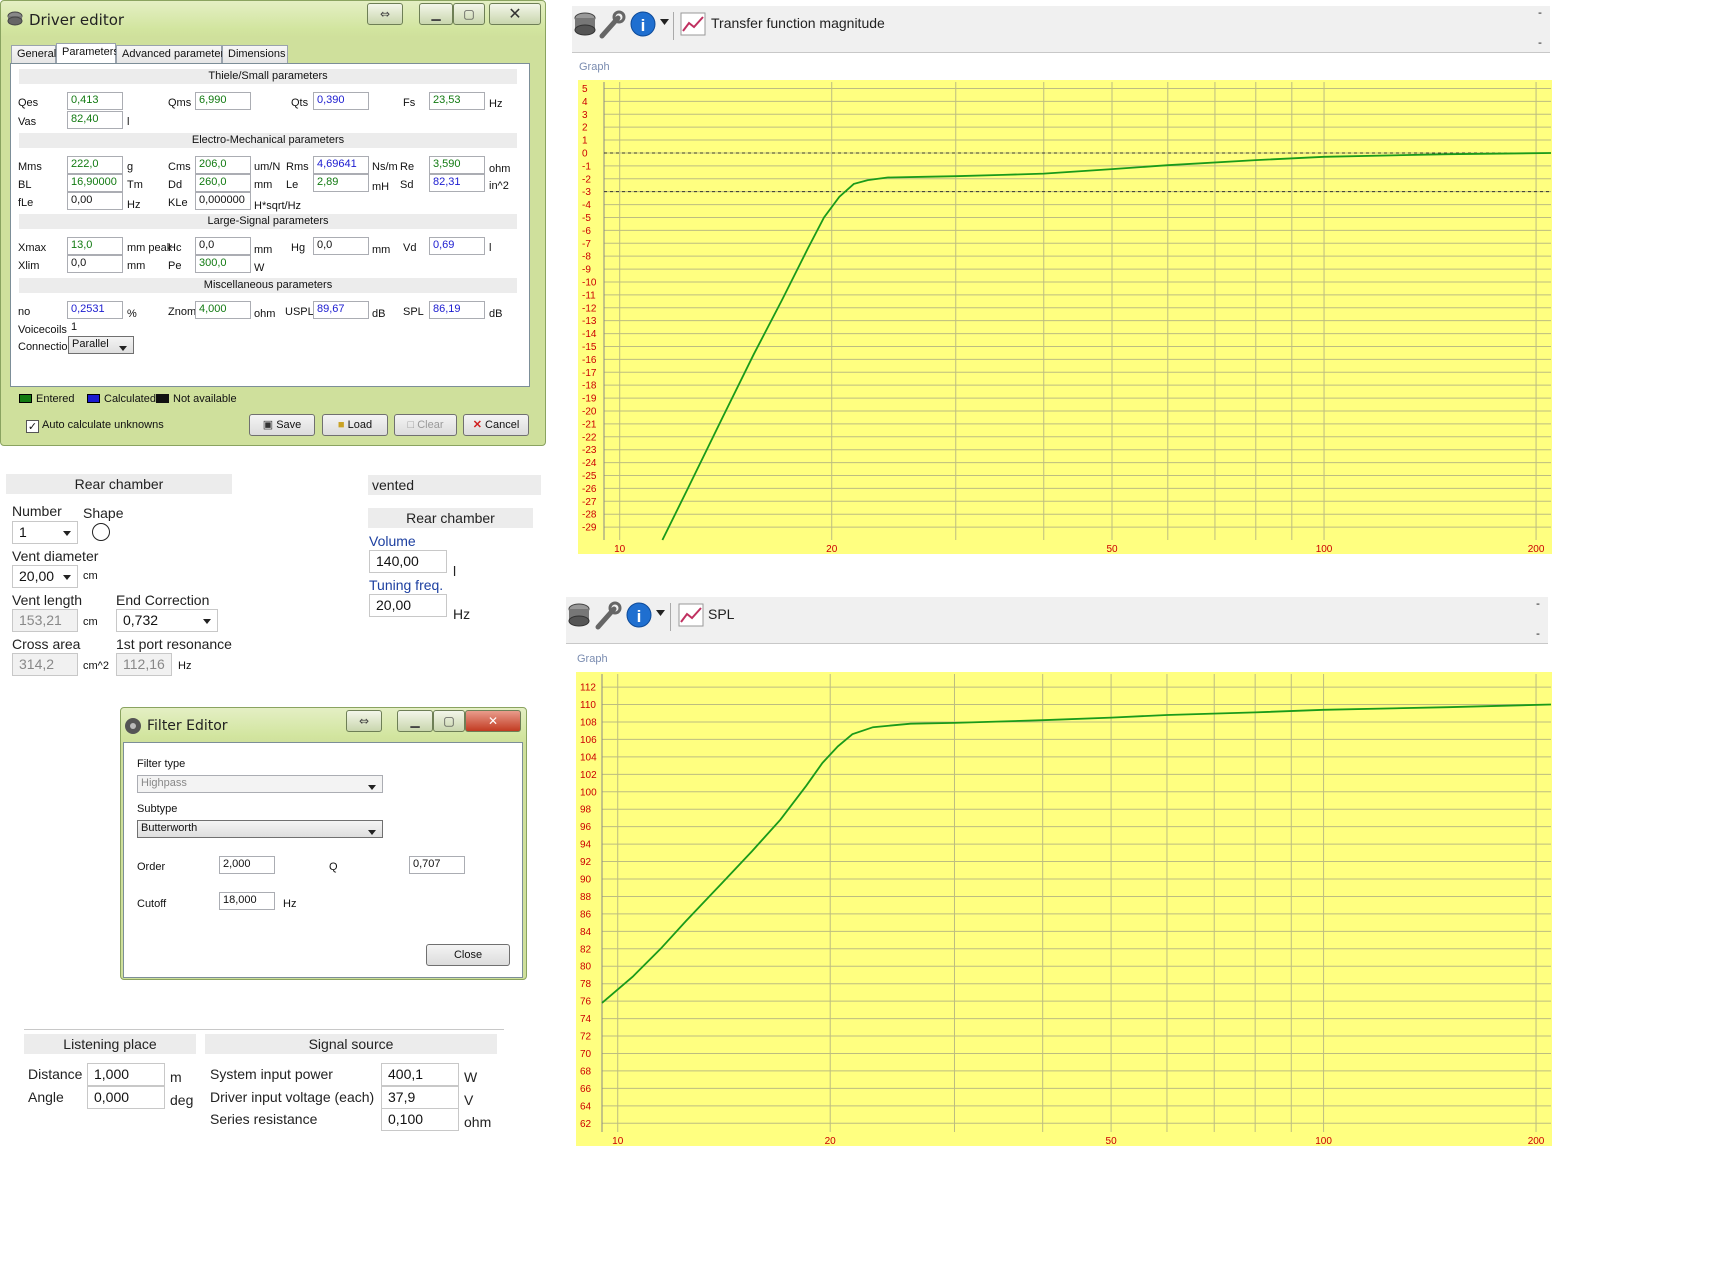  Describe the element at coordinates (612, 25) in the screenshot. I see `graph1-wrench-icon` at that location.